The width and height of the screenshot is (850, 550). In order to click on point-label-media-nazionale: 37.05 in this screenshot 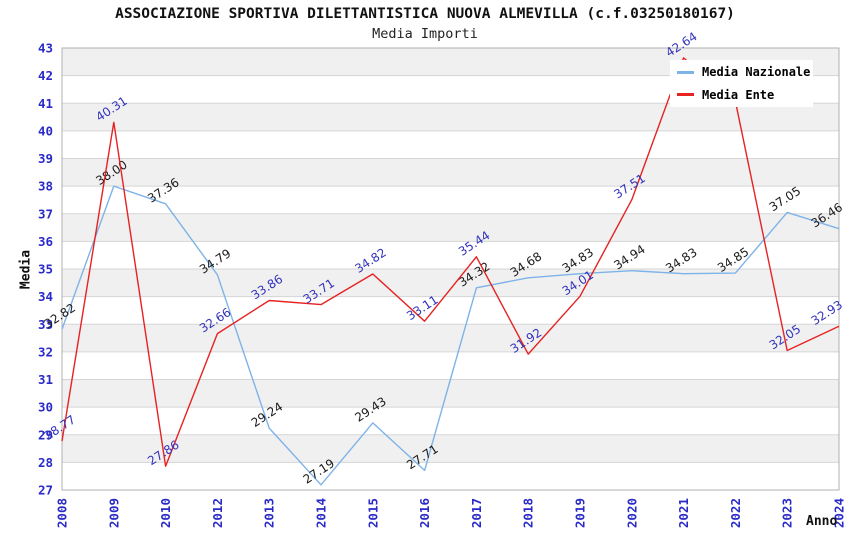, I will do `click(785, 199)`.